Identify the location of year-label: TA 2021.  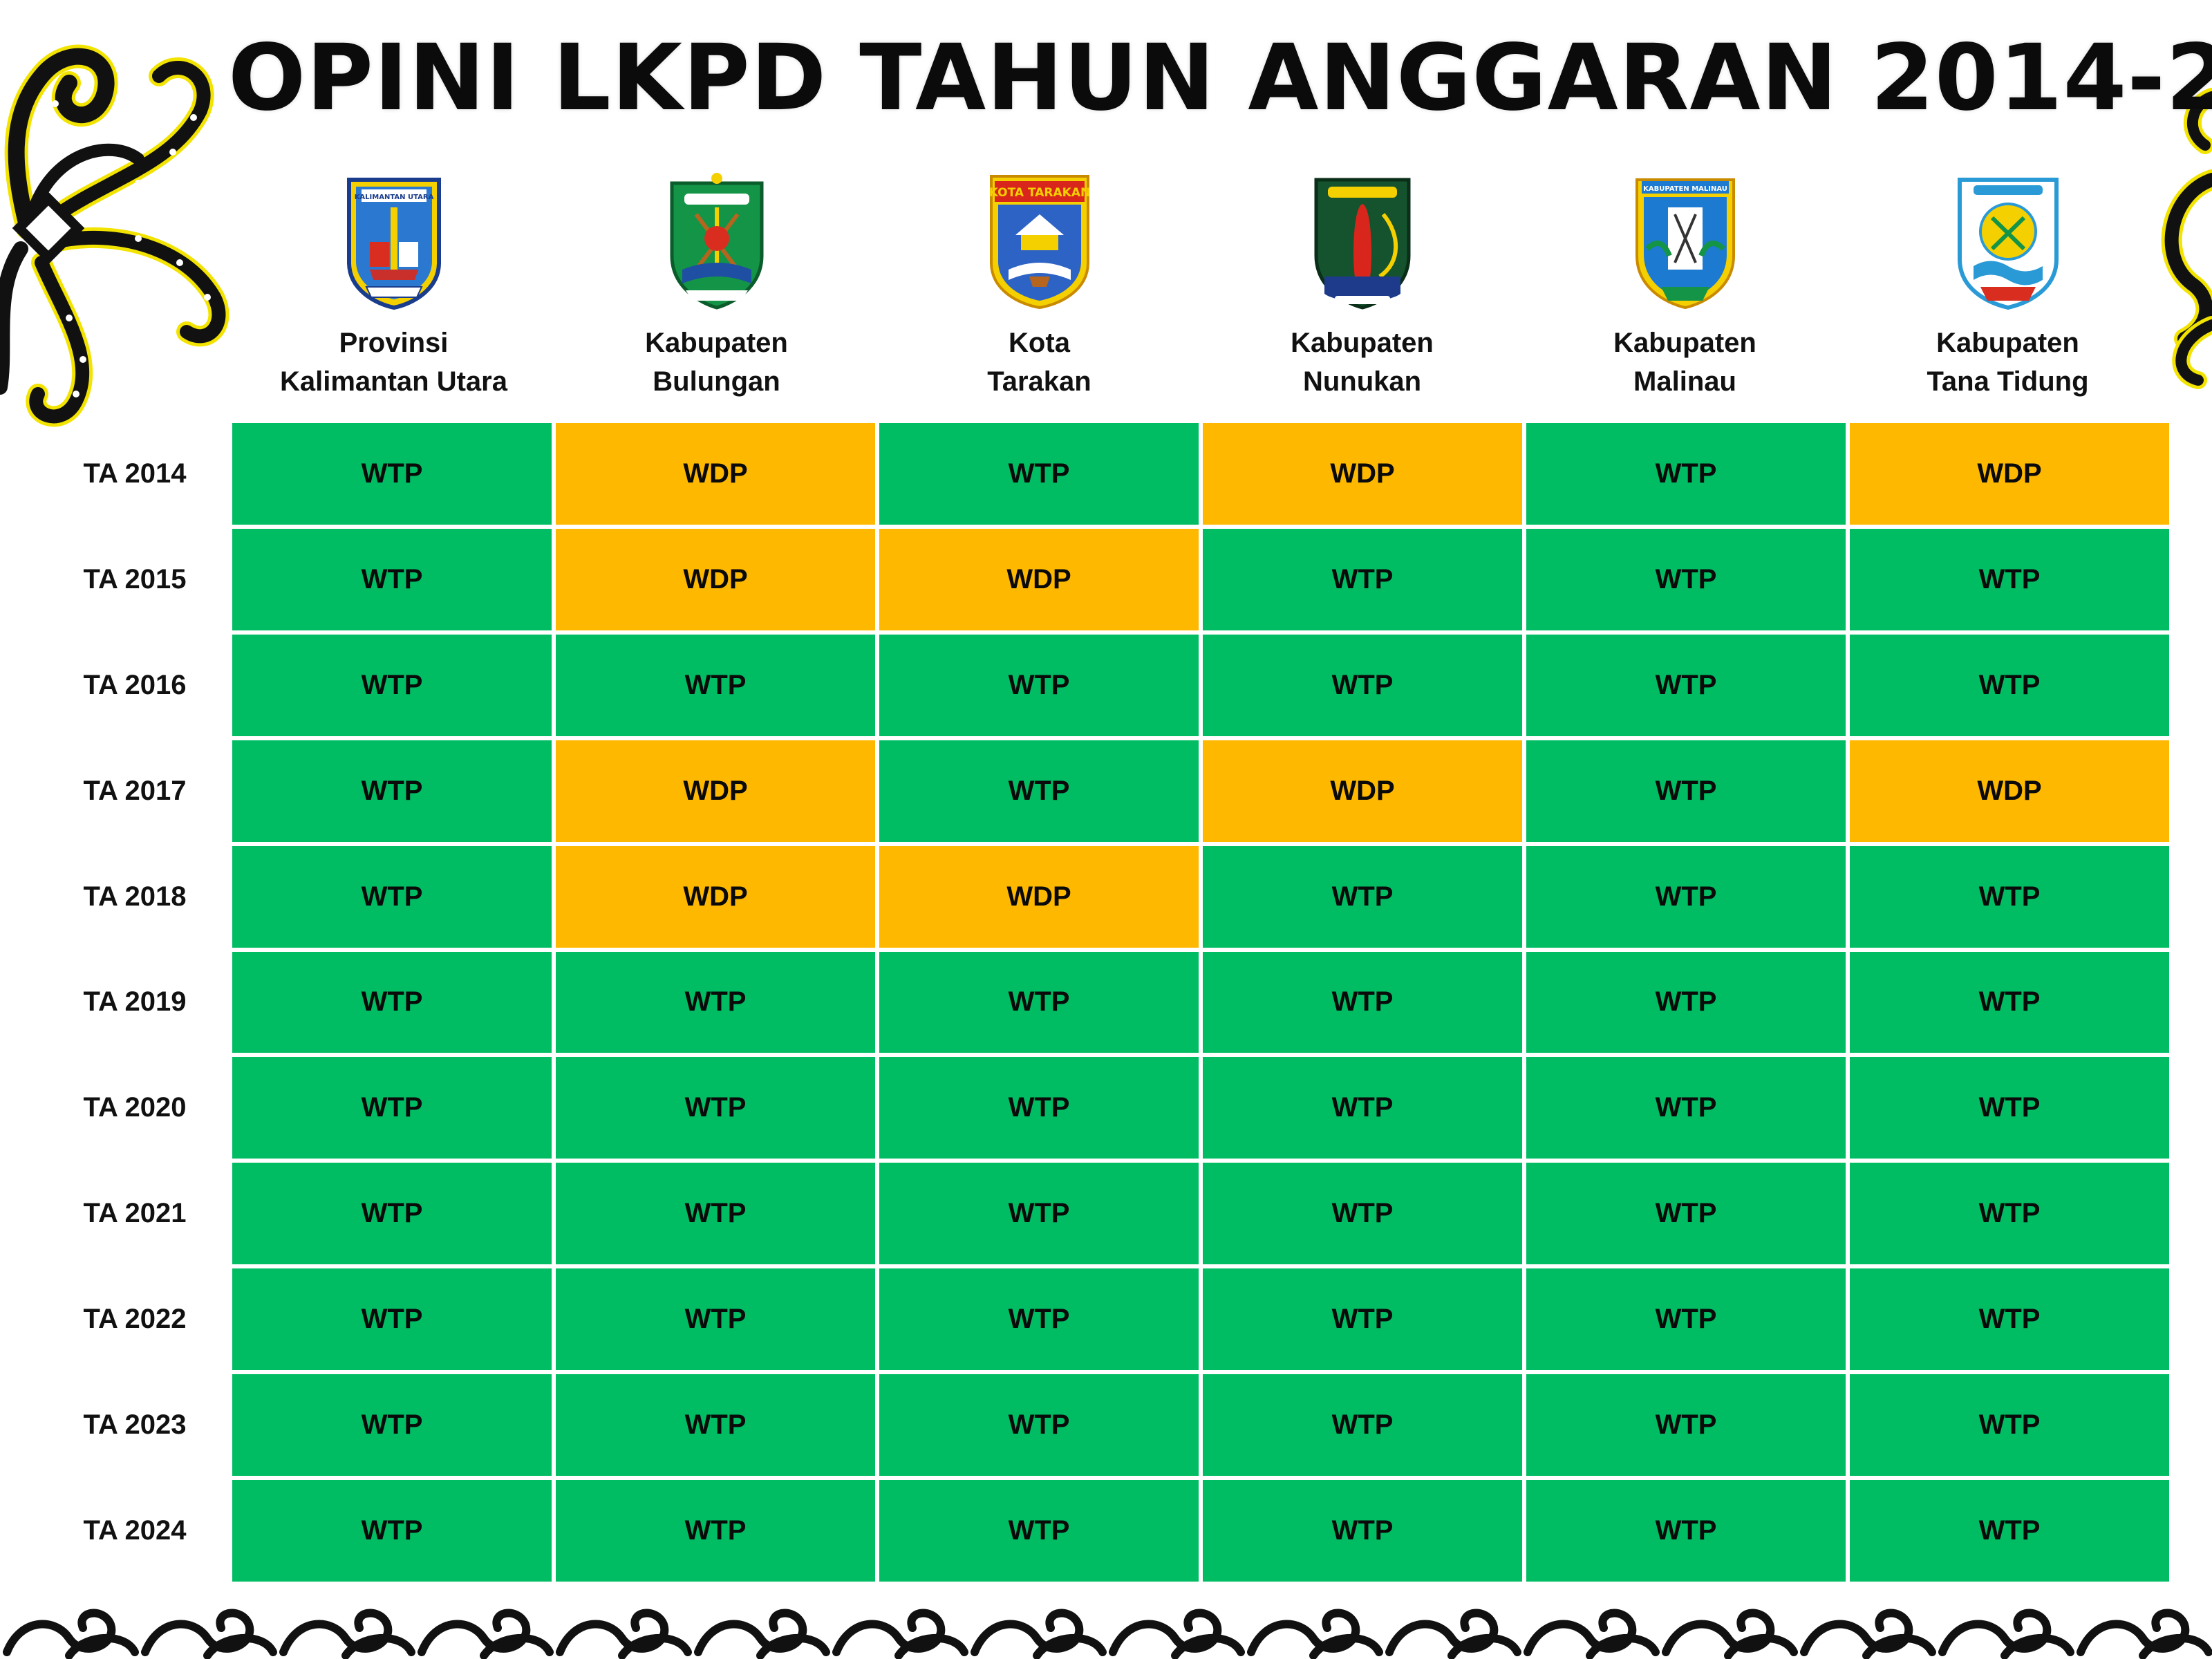
(134, 1213).